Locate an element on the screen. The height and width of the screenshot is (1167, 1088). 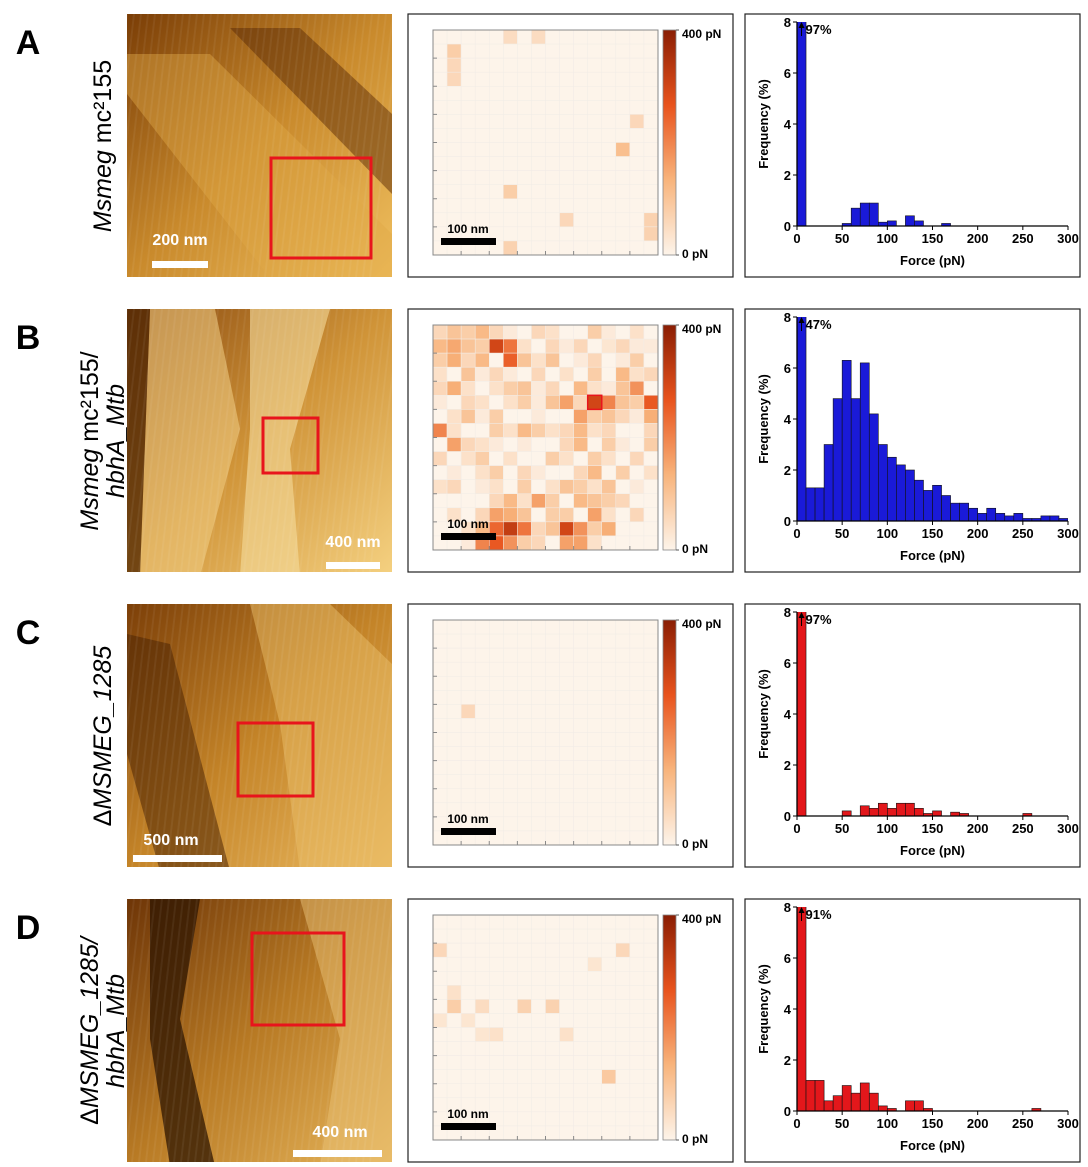
afm-image is located at coordinates (259, 145).